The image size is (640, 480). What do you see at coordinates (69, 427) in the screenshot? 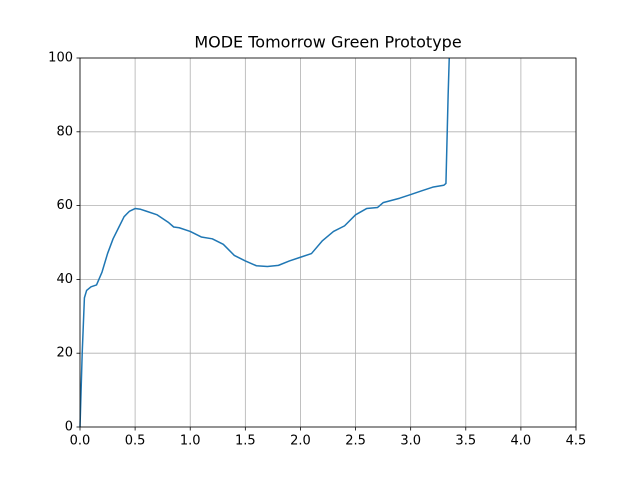
I see `y-tick-label: 0` at bounding box center [69, 427].